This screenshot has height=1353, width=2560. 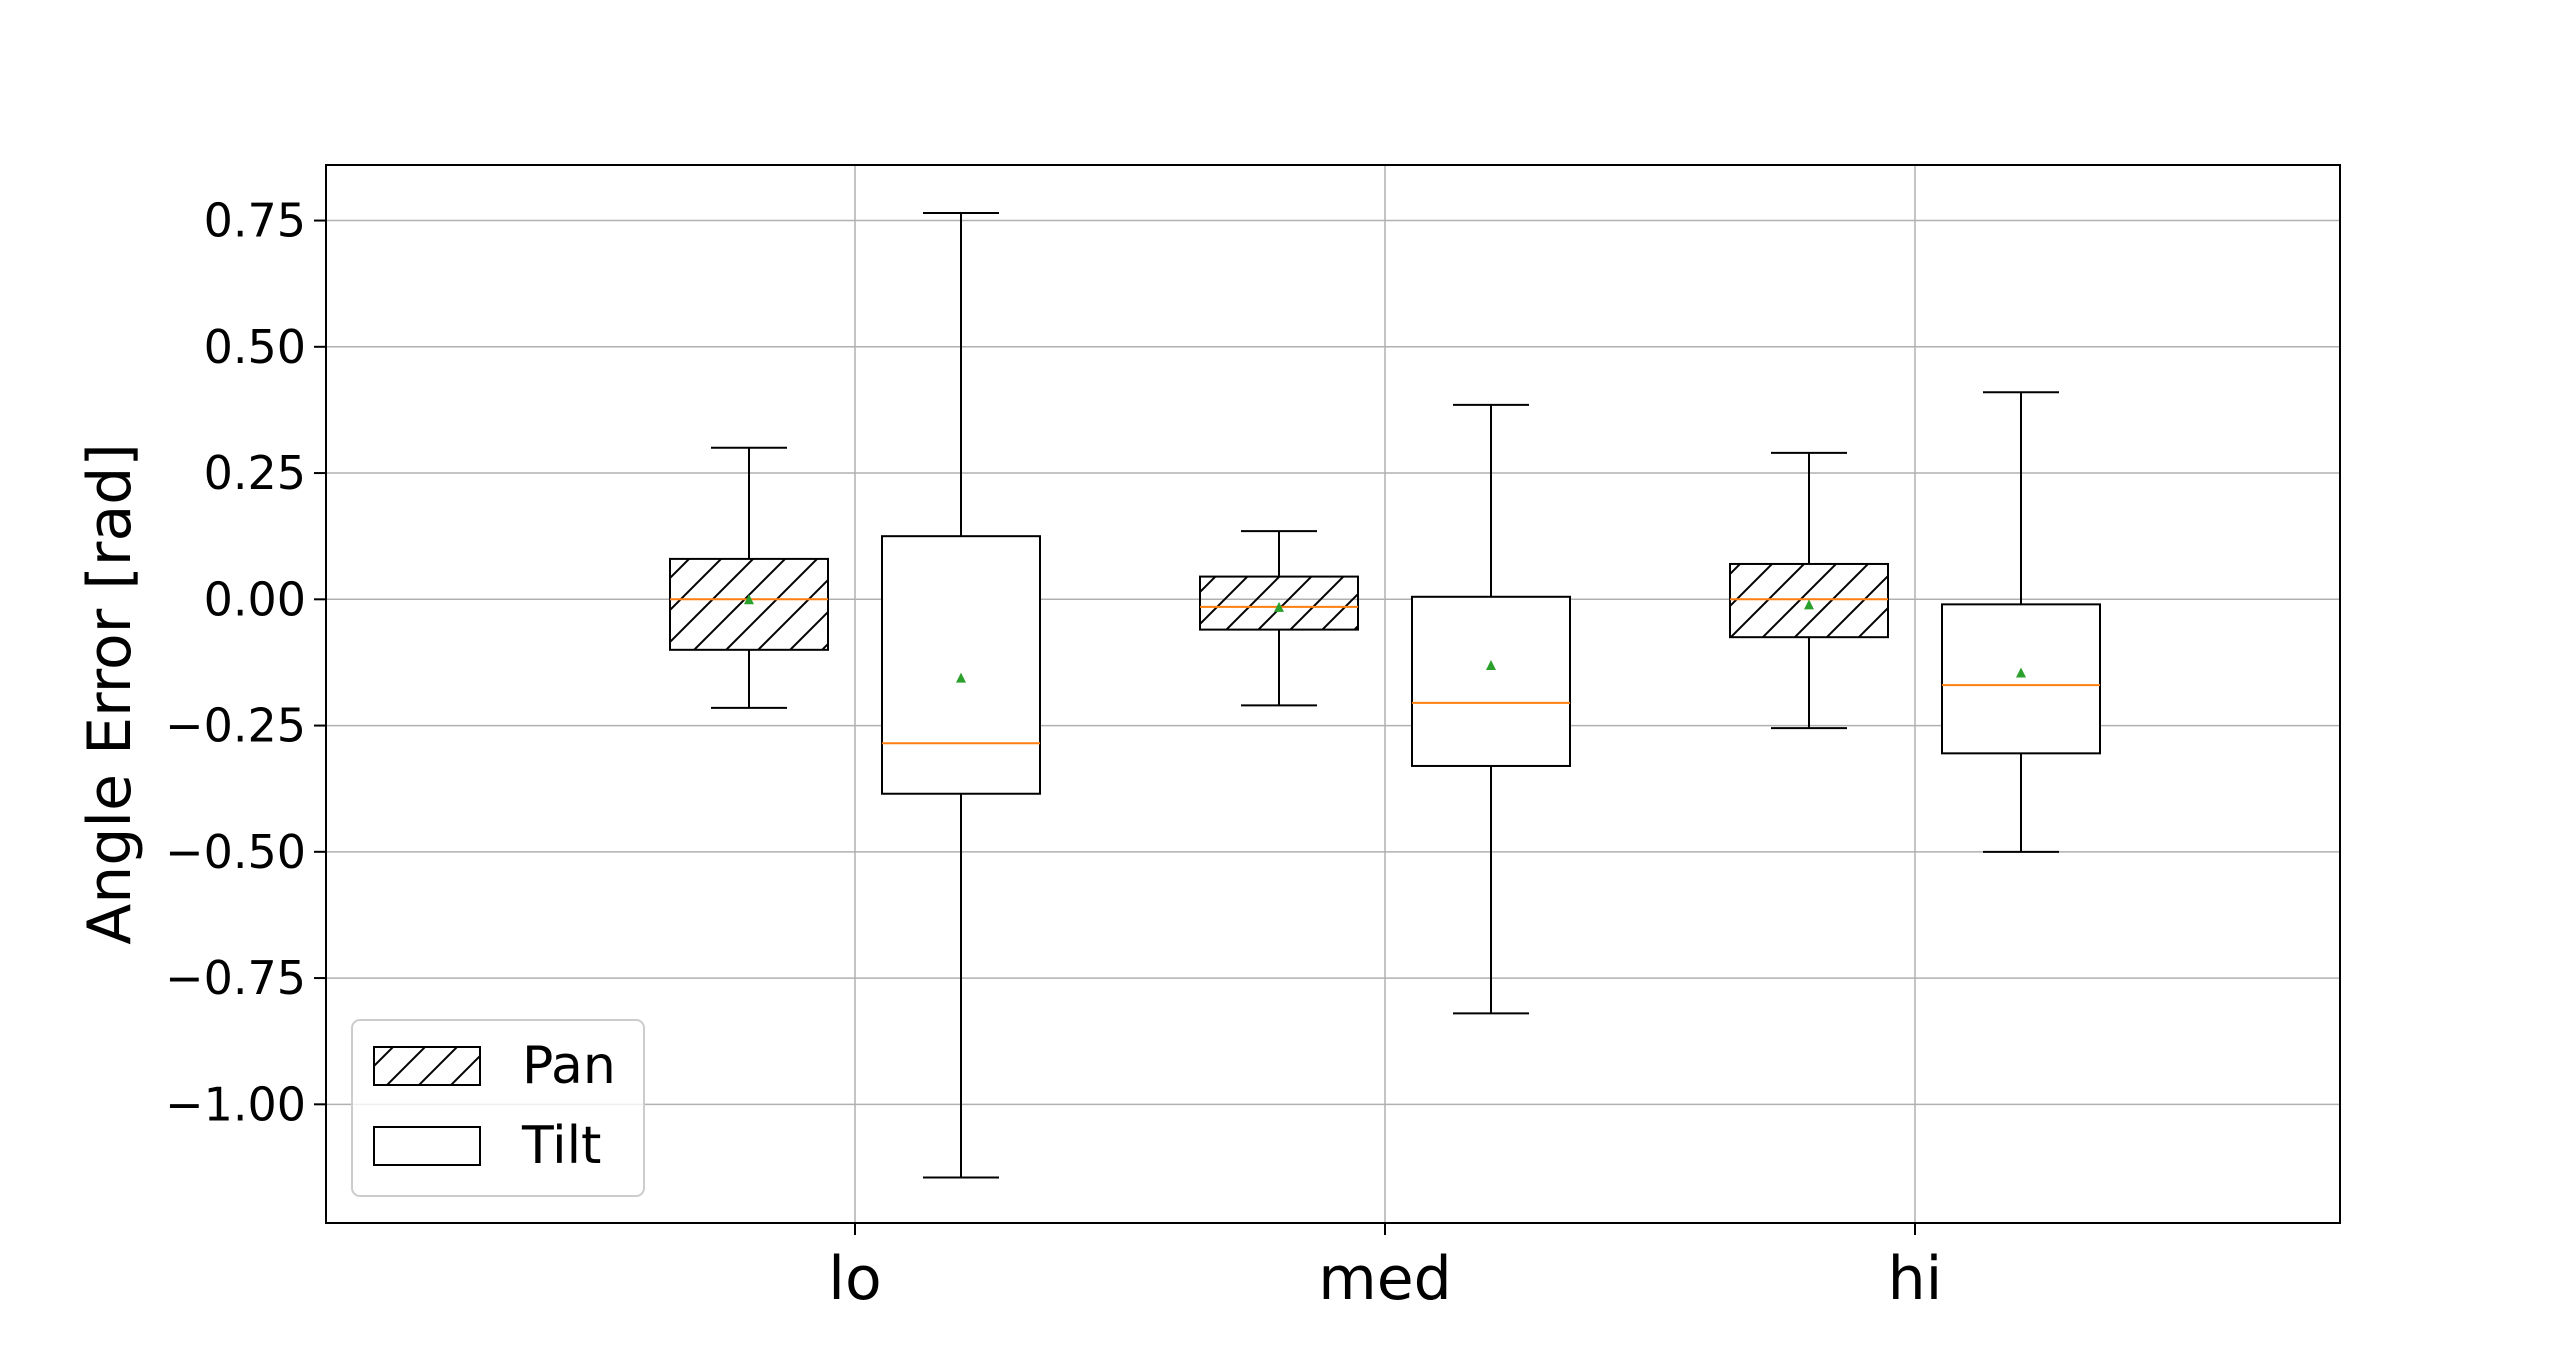 What do you see at coordinates (235, 726) in the screenshot?
I see `y-tick-label: −0.25` at bounding box center [235, 726].